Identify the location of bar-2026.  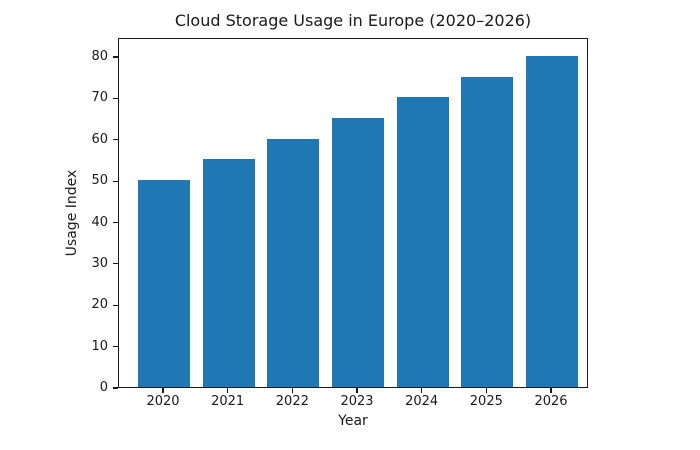
(552, 221).